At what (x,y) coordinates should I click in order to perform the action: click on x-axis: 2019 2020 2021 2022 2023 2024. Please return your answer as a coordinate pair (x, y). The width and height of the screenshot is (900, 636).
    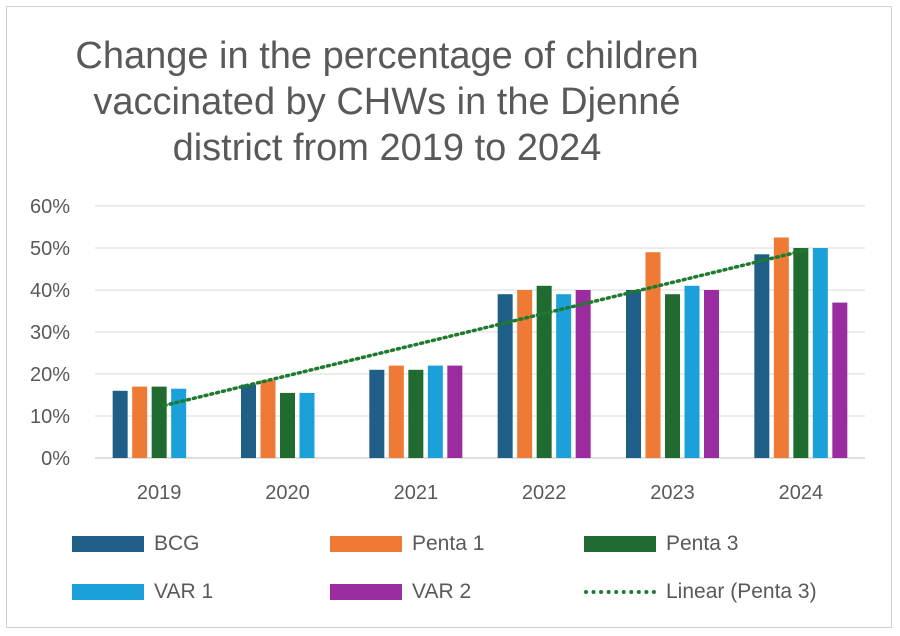
    Looking at the image, I should click on (480, 493).